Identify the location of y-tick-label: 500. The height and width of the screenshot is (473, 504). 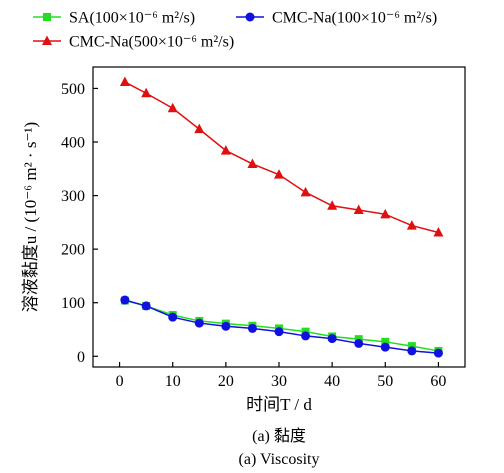
(73, 89).